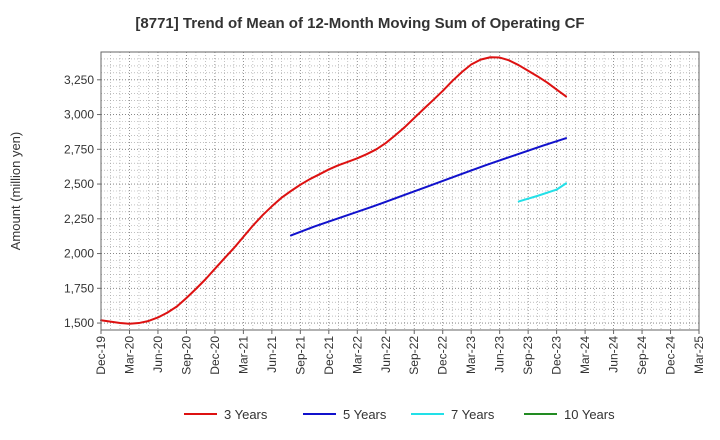 The image size is (720, 440). What do you see at coordinates (79, 288) in the screenshot?
I see `y-tick-label: 1,750` at bounding box center [79, 288].